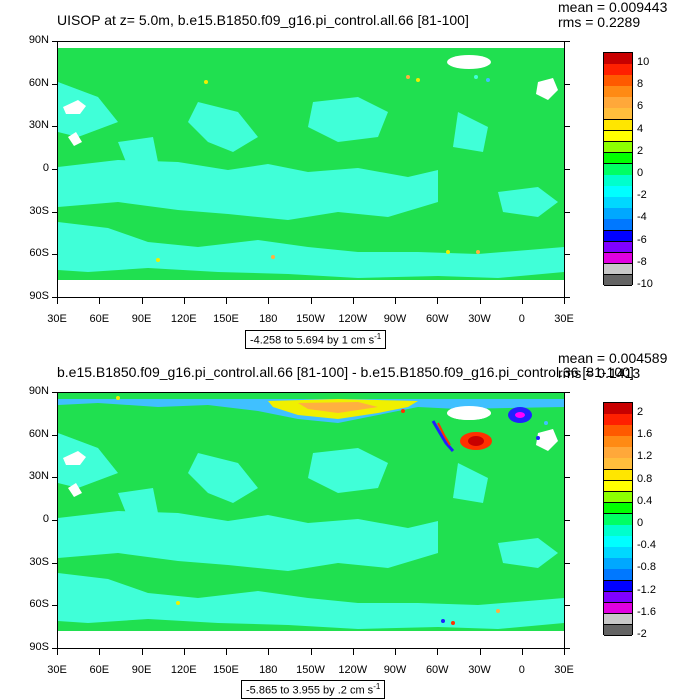  Describe the element at coordinates (311, 45) in the screenshot. I see `north-pole-mask` at that location.